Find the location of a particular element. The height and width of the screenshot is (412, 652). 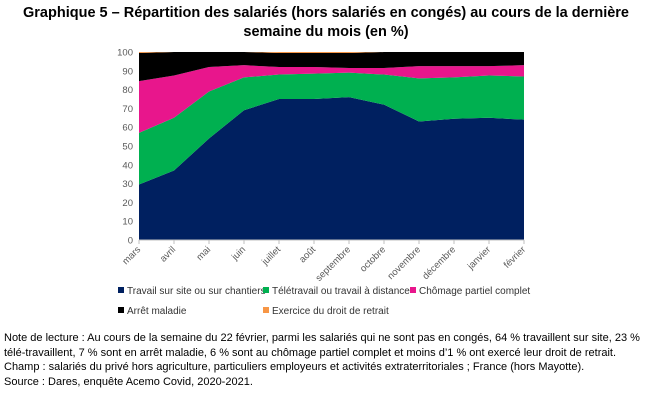

y-tick-label: 50 is located at coordinates (127, 147).